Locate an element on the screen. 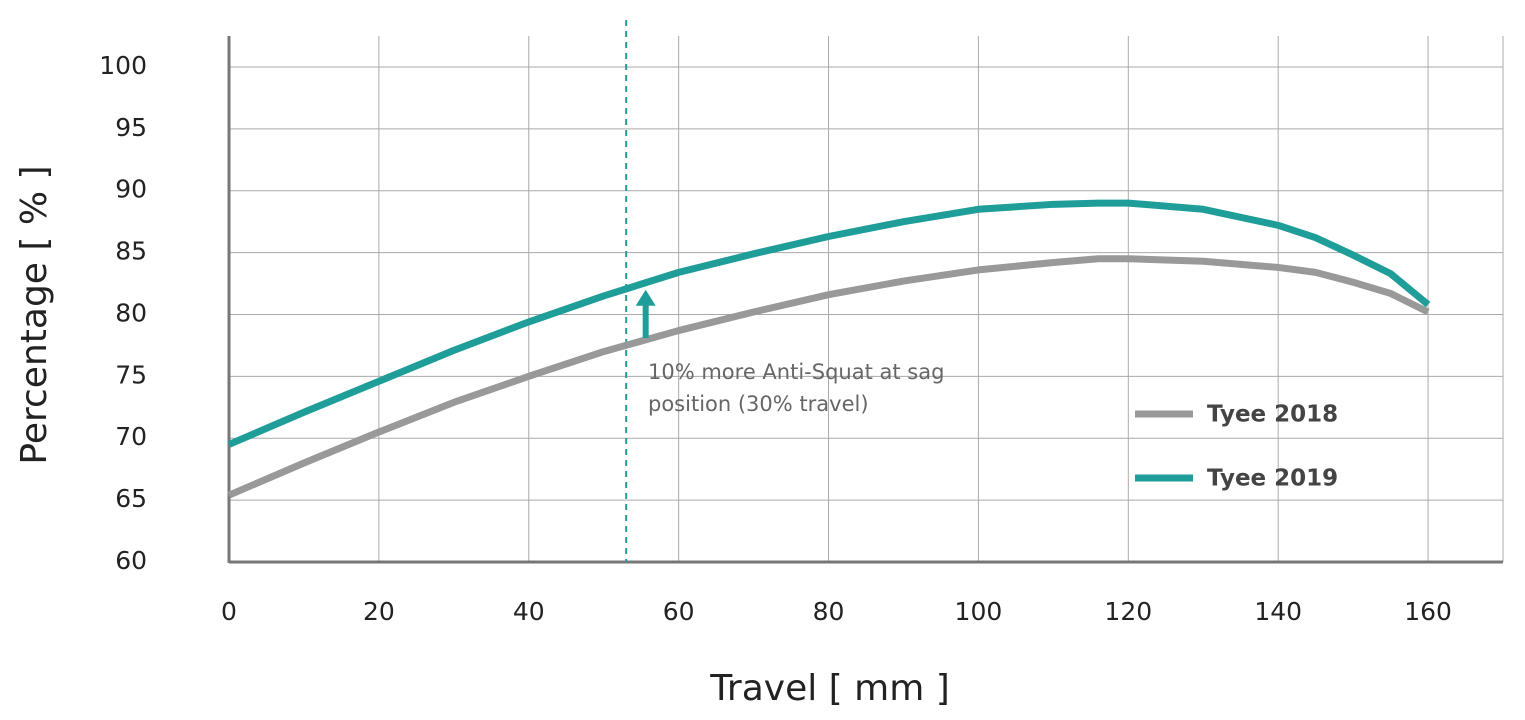 This screenshot has width=1525, height=720. y-tick-label: 65 is located at coordinates (131, 498).